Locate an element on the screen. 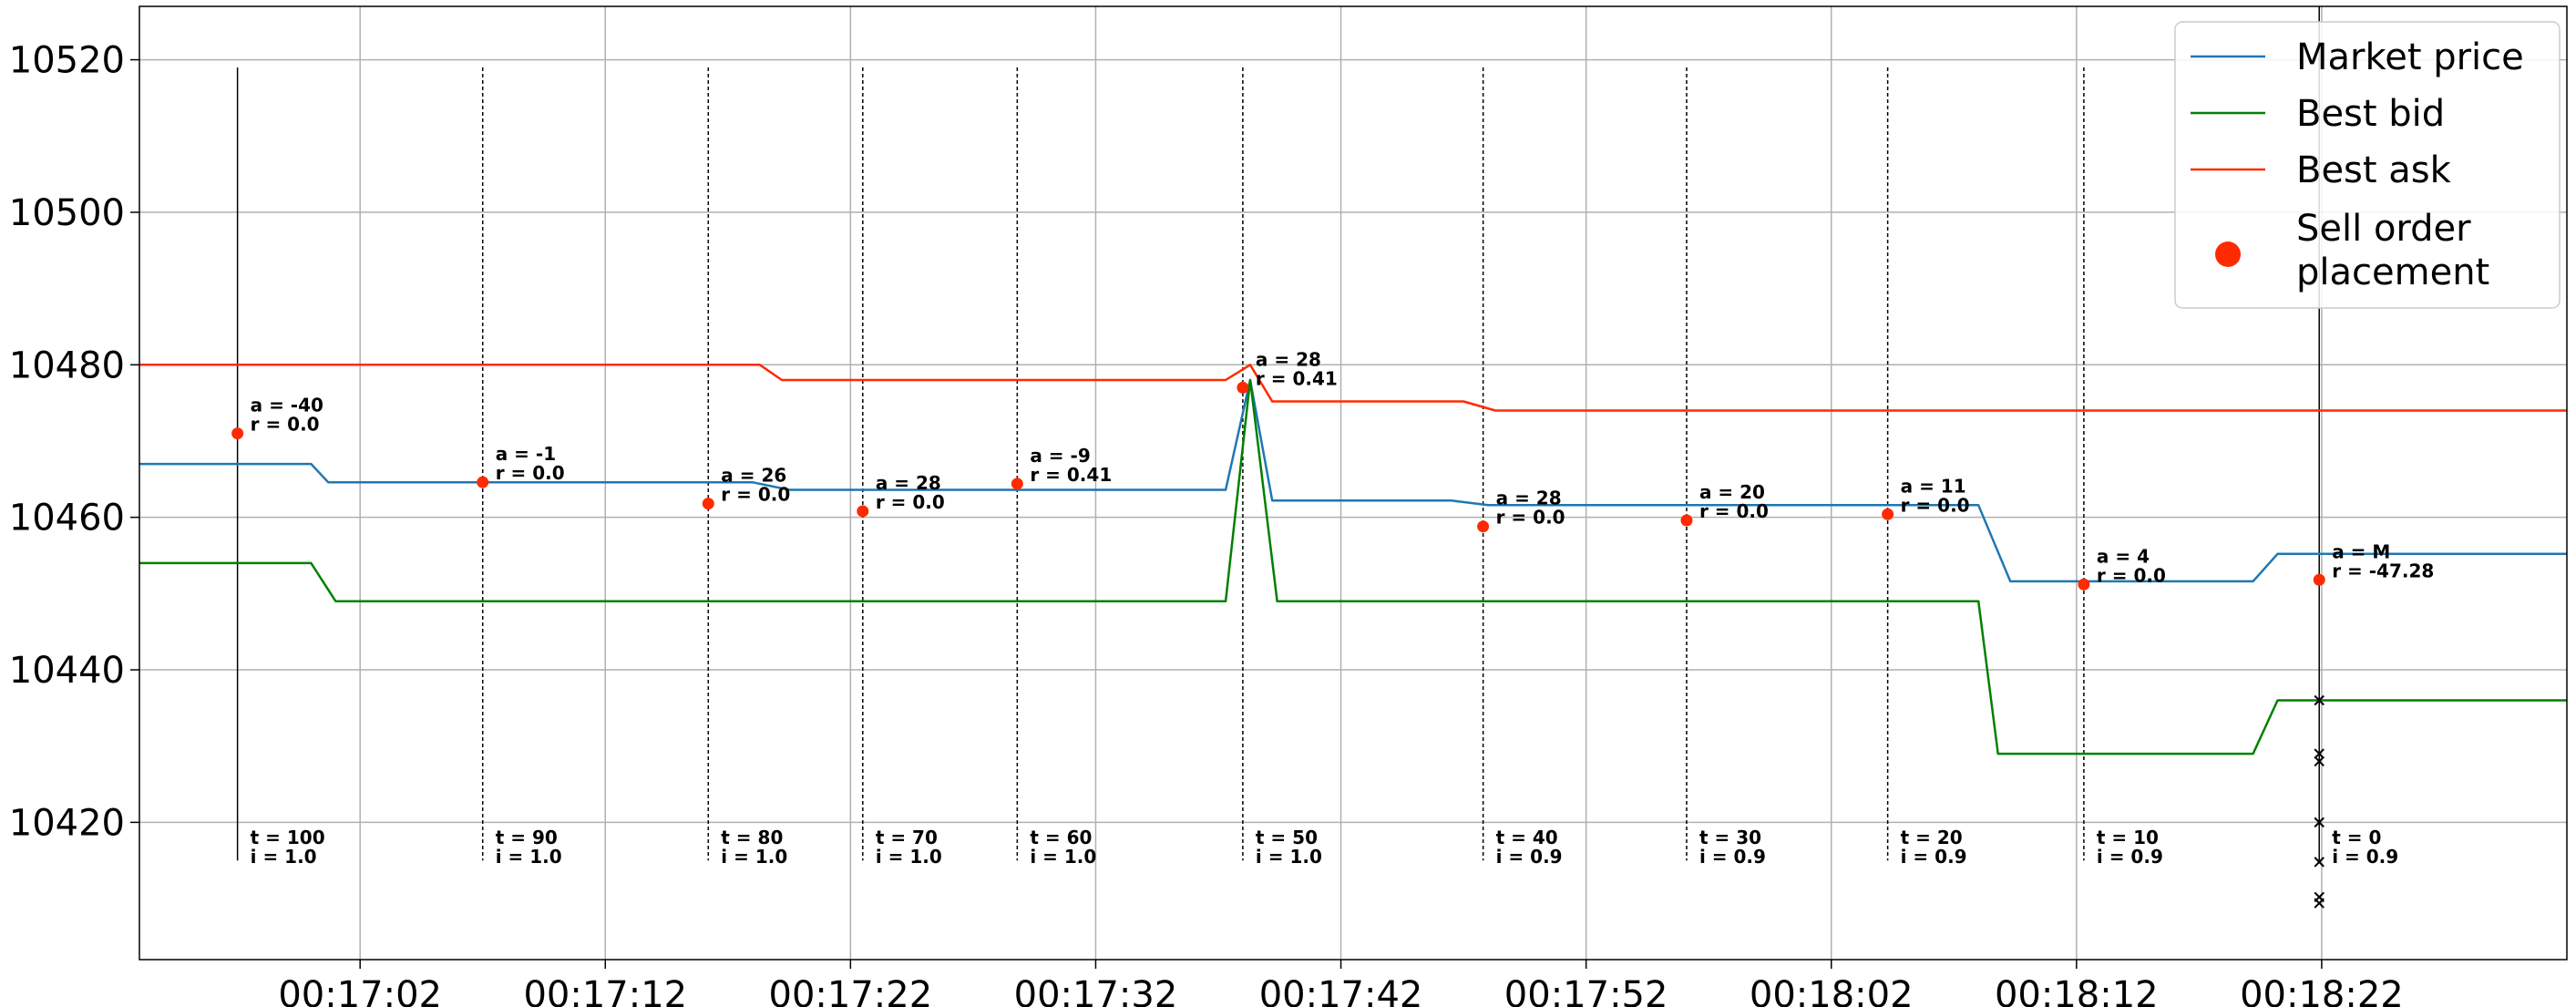  y-tick-label: 10520 is located at coordinates (67, 61).